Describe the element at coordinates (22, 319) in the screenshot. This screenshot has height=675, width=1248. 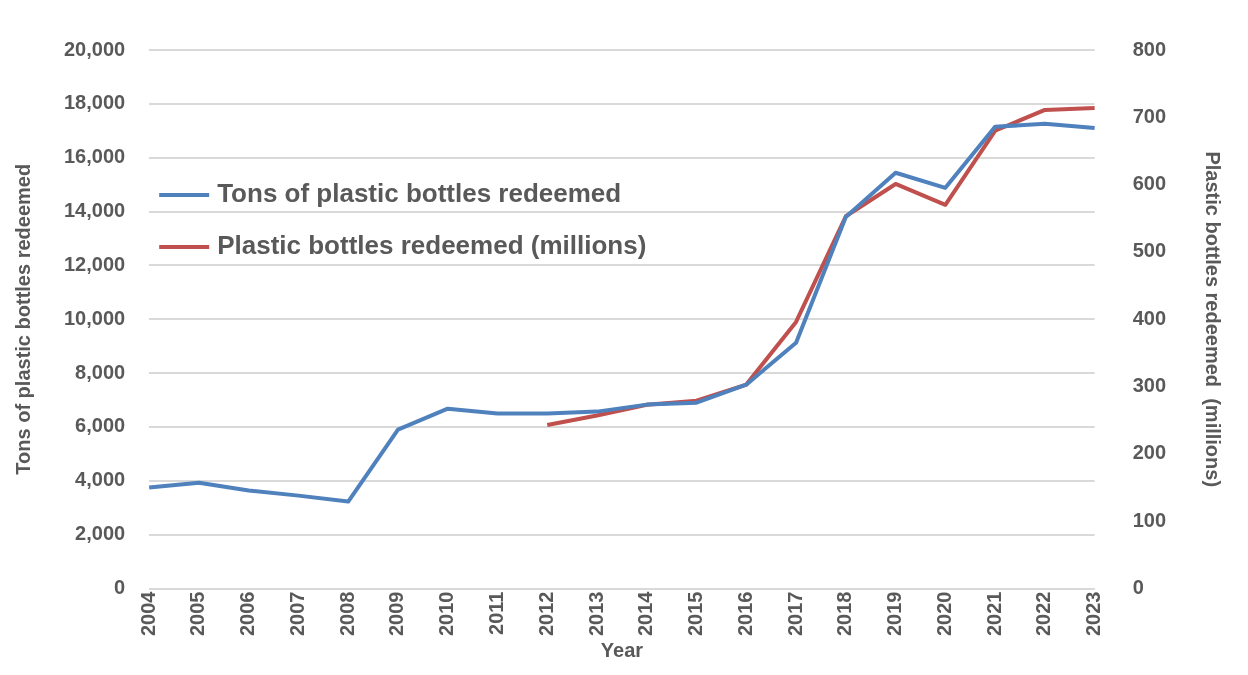
I see `y-axis-title: Tons of plastic bottles redeemed` at that location.